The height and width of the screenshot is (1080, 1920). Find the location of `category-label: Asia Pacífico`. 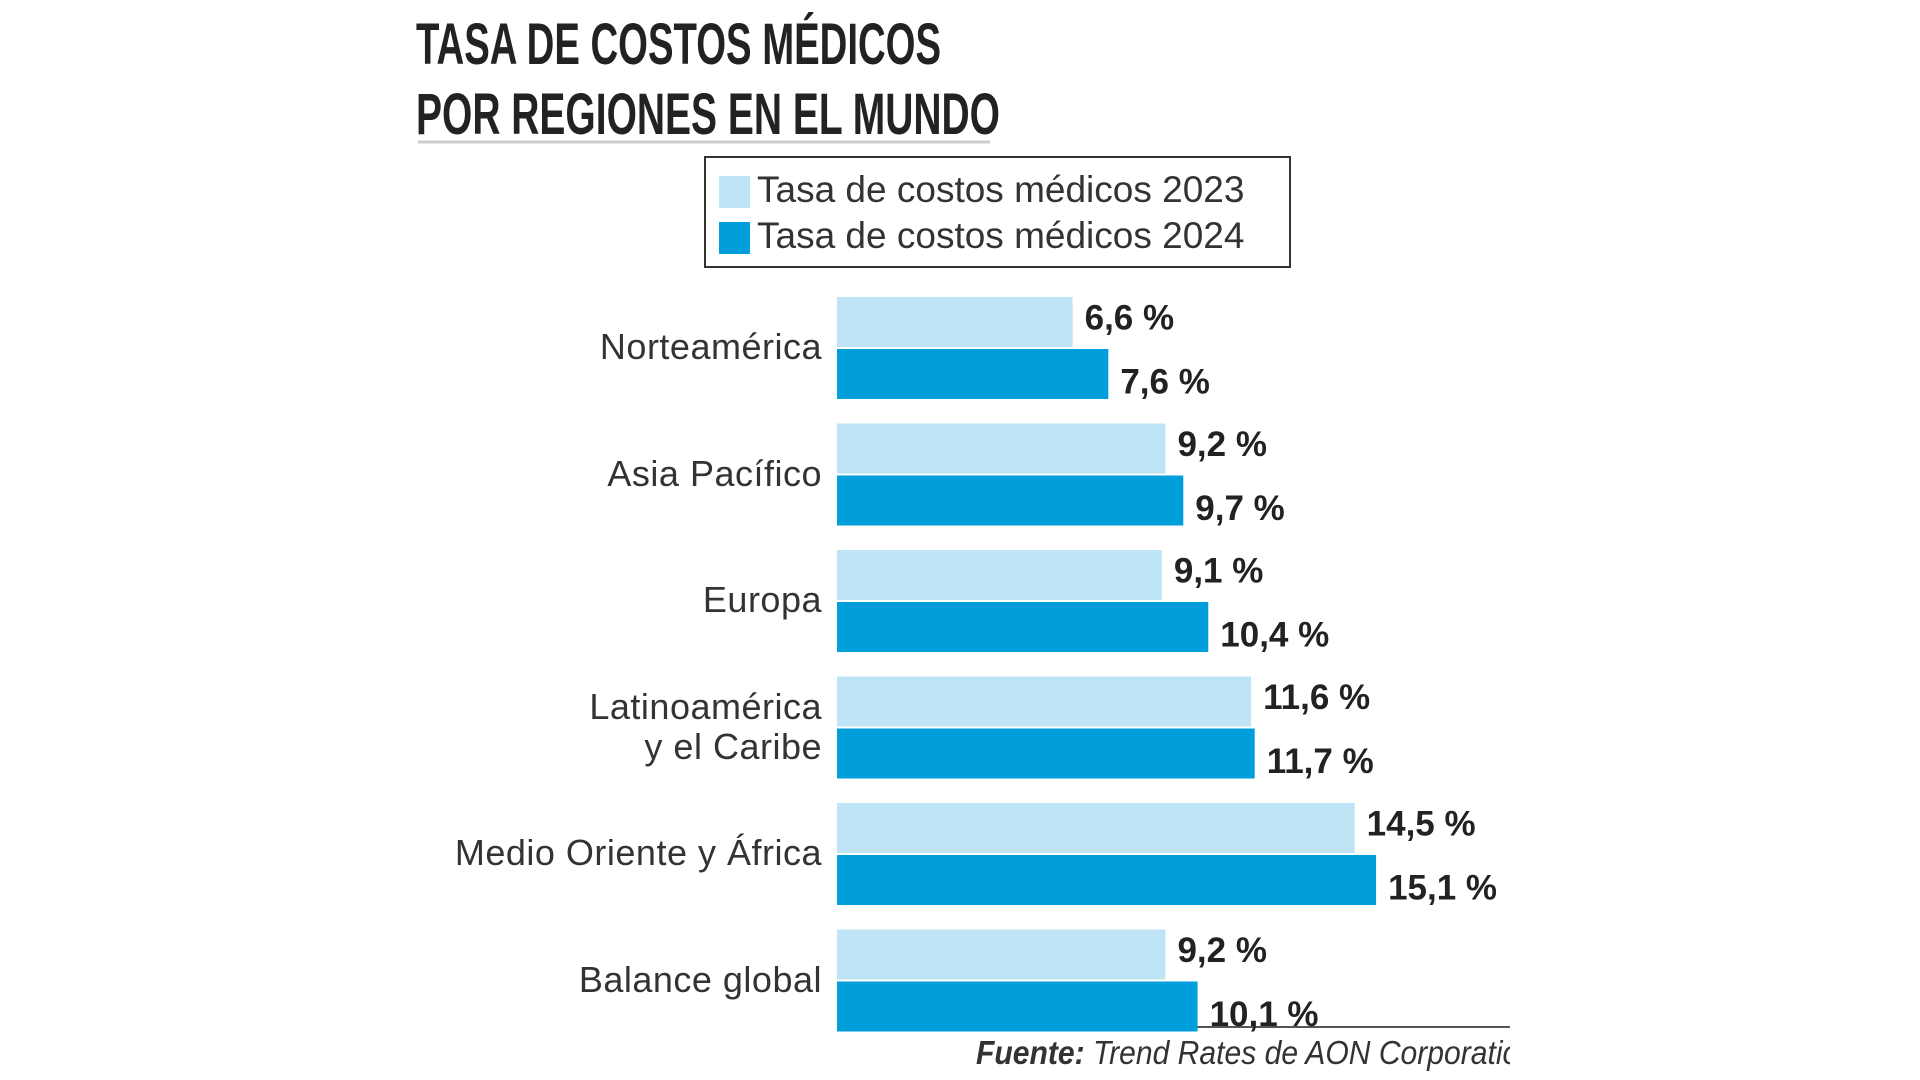

category-label: Asia Pacífico is located at coordinates (714, 473).